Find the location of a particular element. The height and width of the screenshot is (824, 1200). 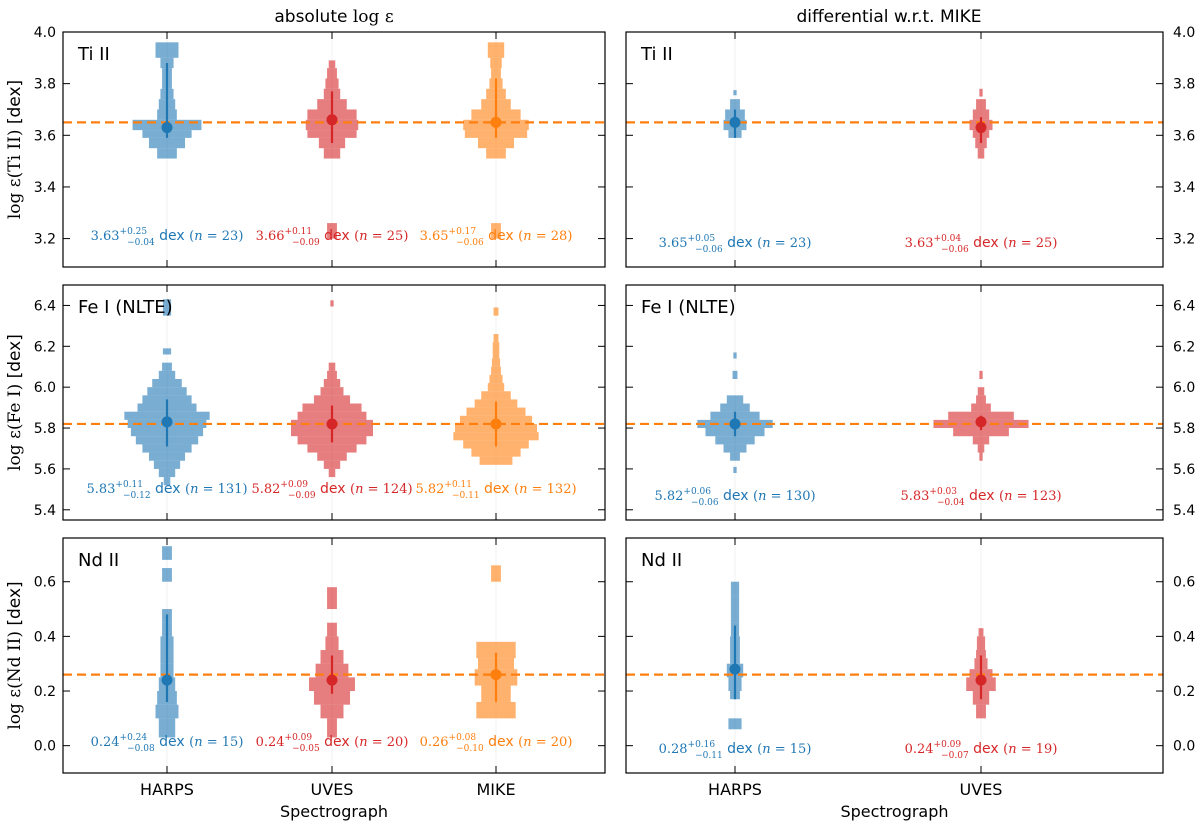

annotation-uves: 5.82+0.09 −0.09 dex (n = 124) is located at coordinates (331, 490).